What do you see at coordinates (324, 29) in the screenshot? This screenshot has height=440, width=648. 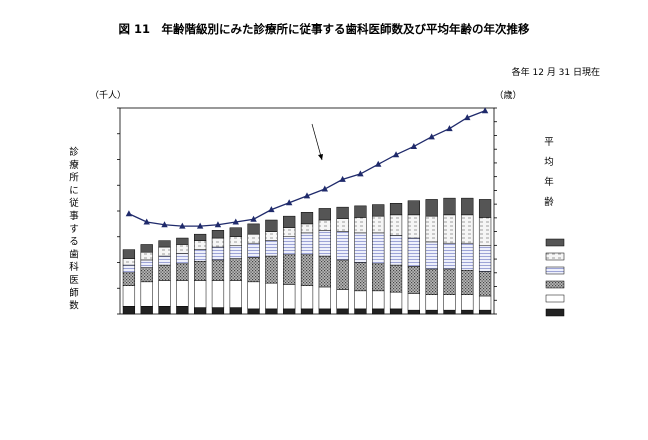 I see `chart-title: 図 11 年齢階級別にみた診療所に従事する歯科医師数及び平均年齢の年次推移` at bounding box center [324, 29].